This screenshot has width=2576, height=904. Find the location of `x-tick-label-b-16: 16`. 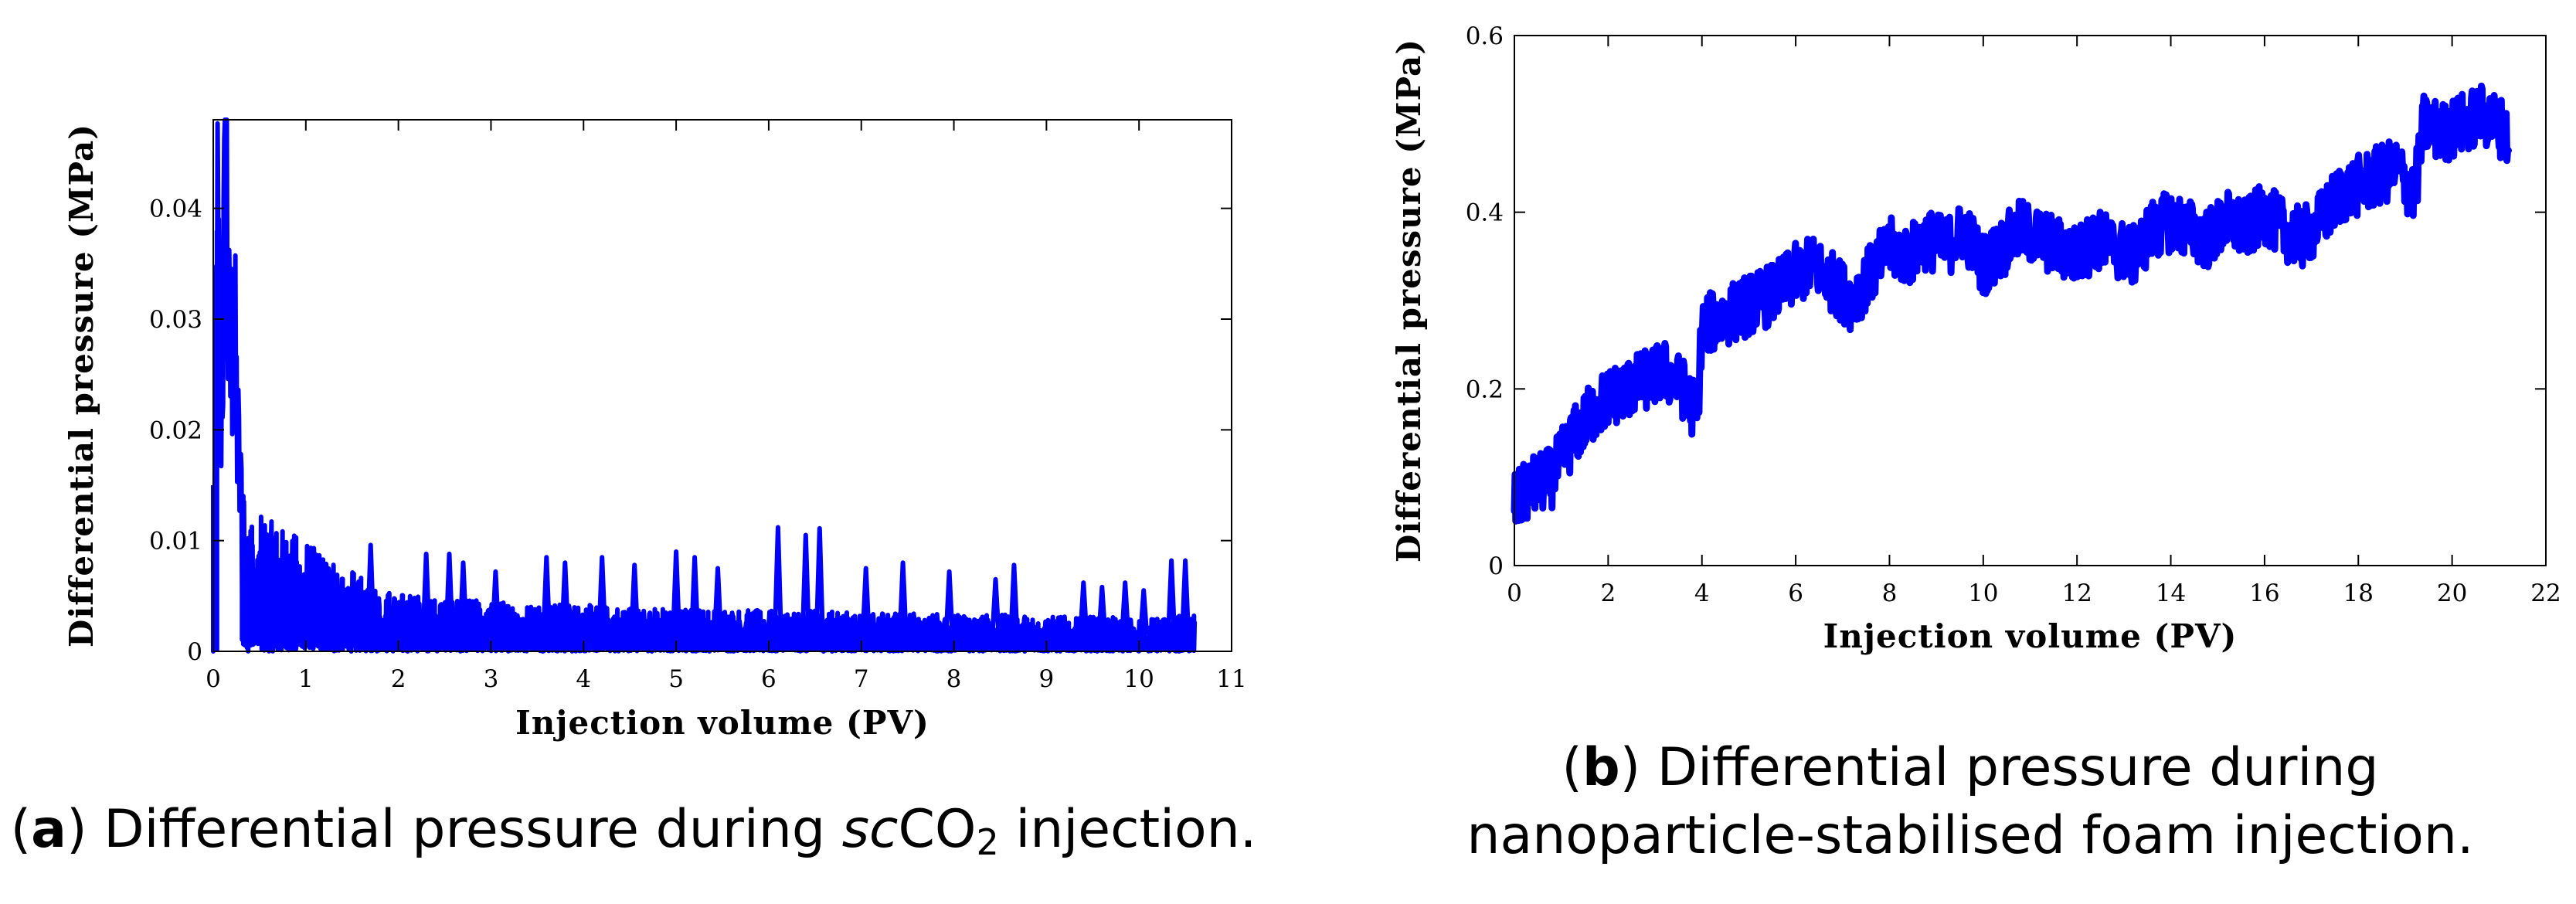

x-tick-label-b-16: 16 is located at coordinates (2264, 593).